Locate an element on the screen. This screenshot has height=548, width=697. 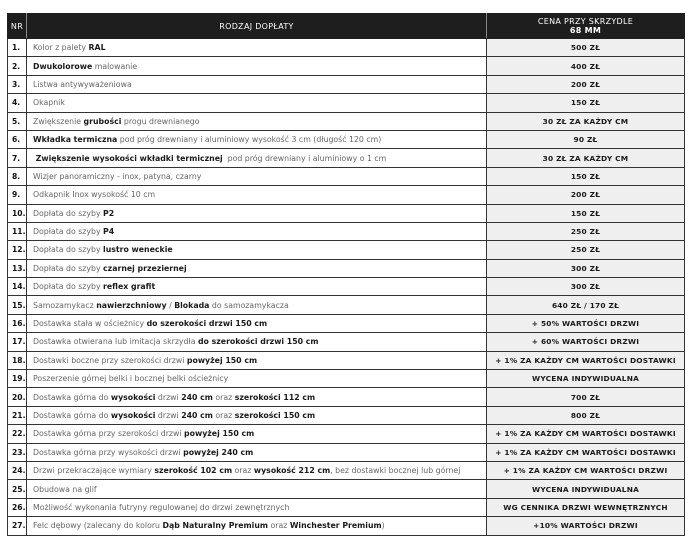
header-nr: NR is located at coordinates (17, 26).